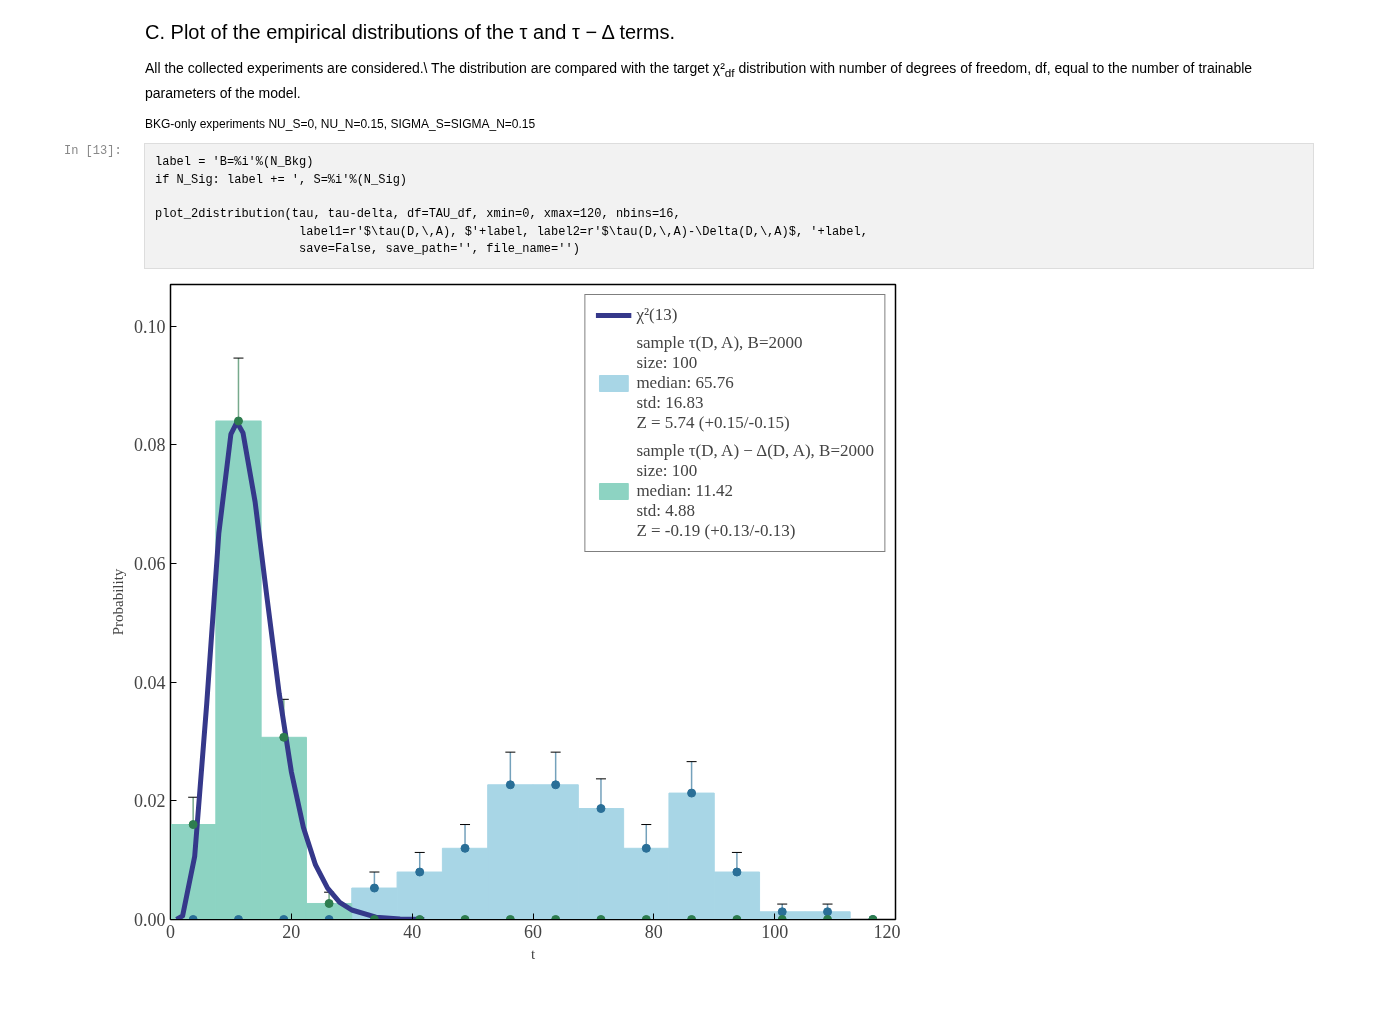 The image size is (1382, 1017). Describe the element at coordinates (699, 80) in the screenshot. I see `text: All the collected experiments are considered.\ The distribution are compared with the target χ²$_{df}$ distribution with number of degrees of freedom, df, equal to the number of trainable parameters of the model.` at that location.